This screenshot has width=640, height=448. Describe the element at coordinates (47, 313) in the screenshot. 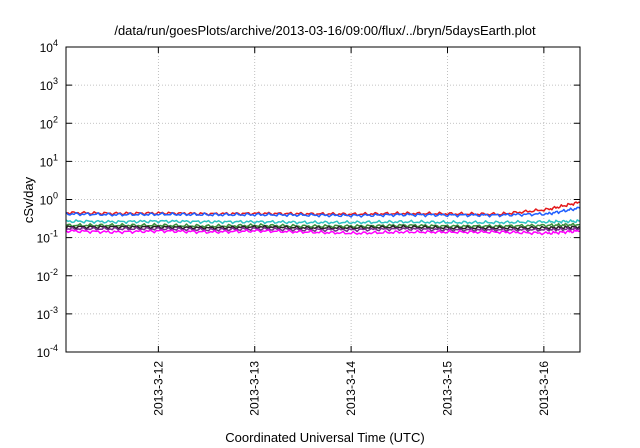

I see `y-tick-label: 10⁻³` at that location.